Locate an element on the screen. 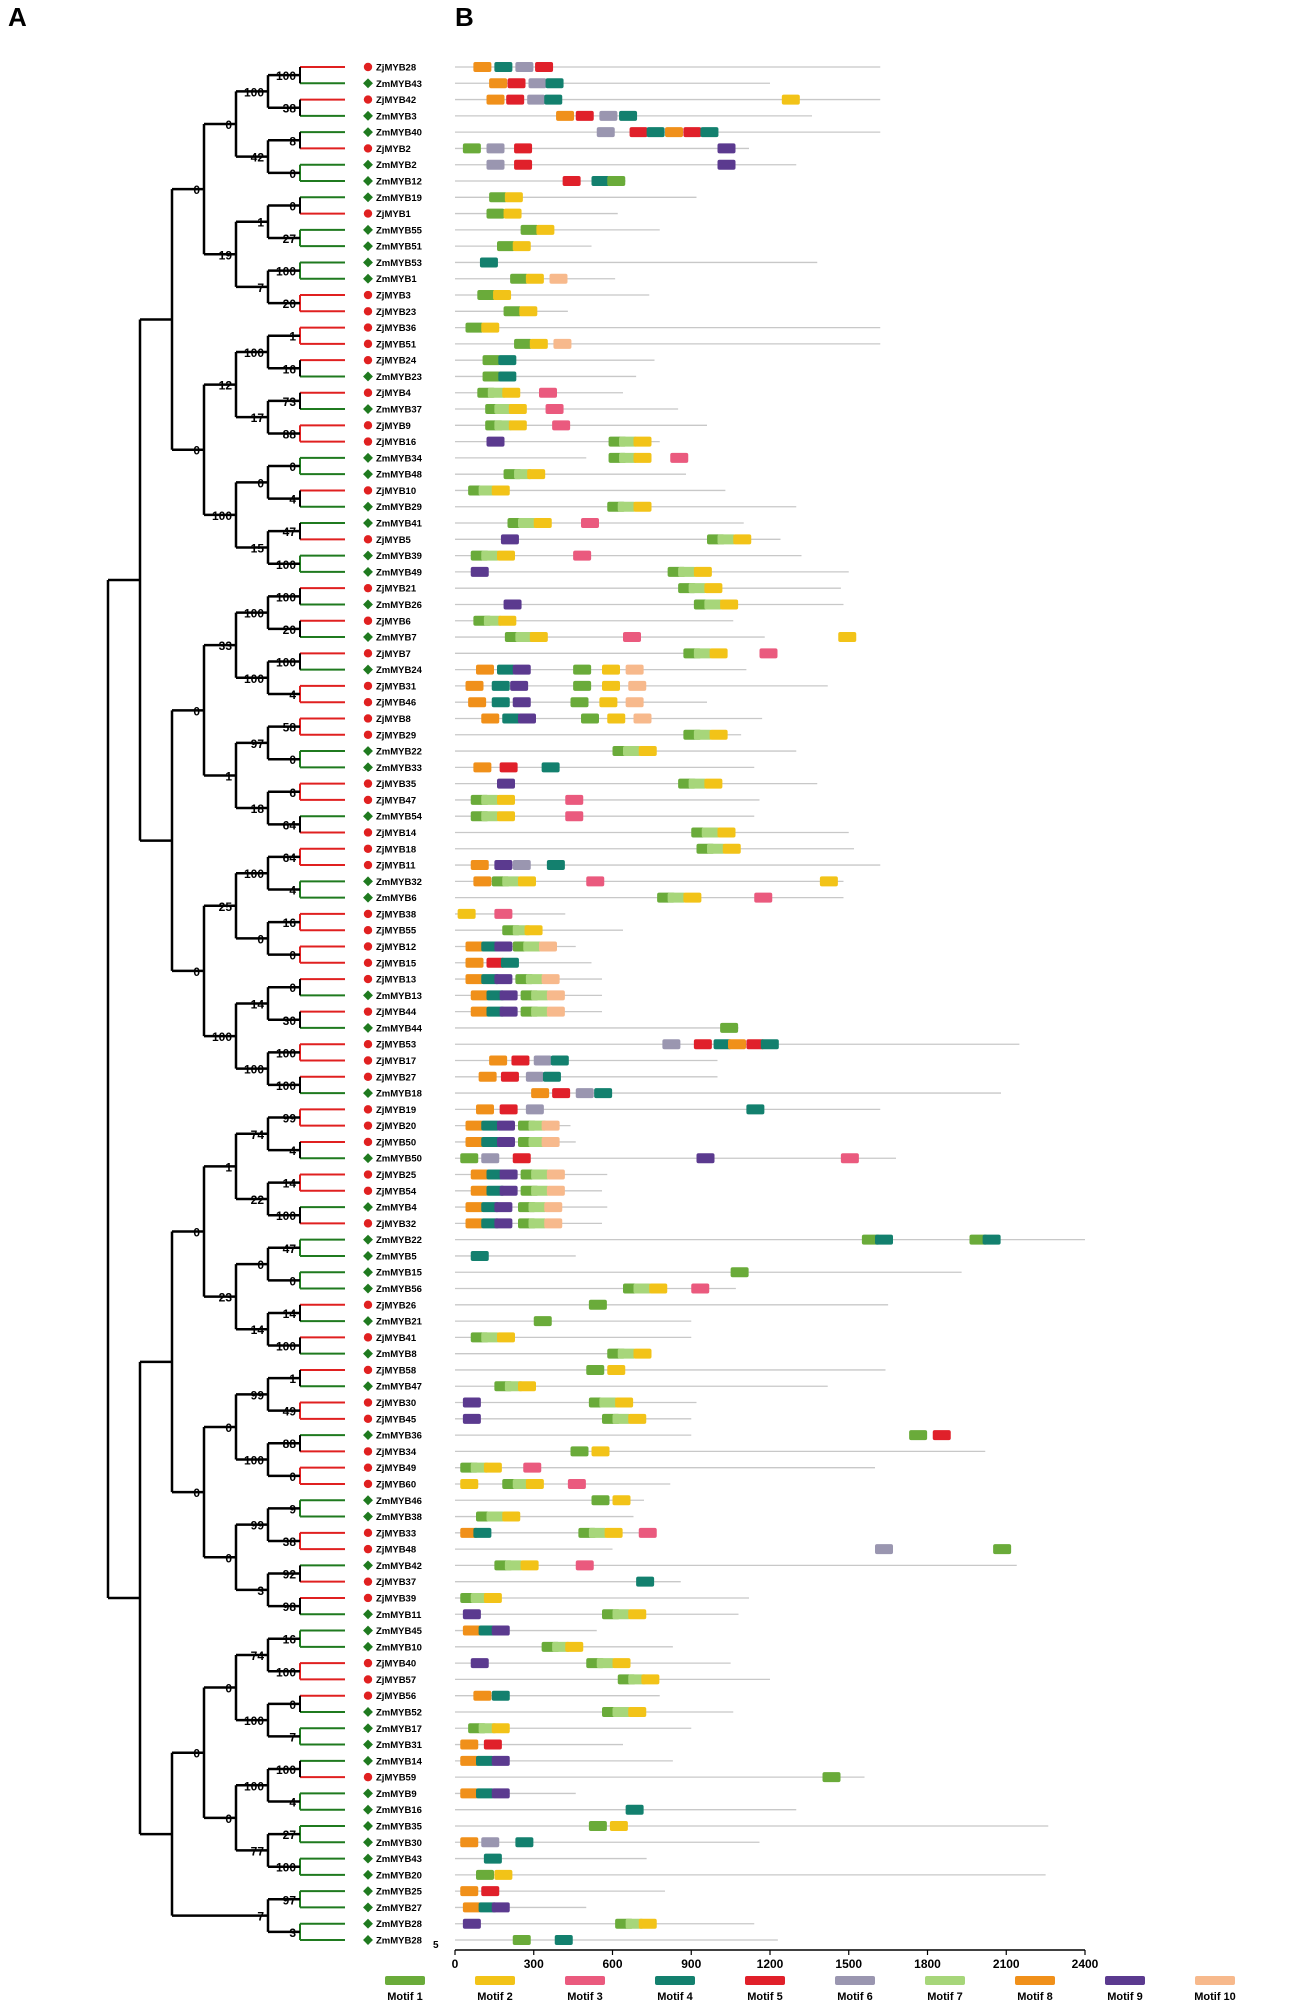  gene-name: ZjMYB24 is located at coordinates (396, 361).